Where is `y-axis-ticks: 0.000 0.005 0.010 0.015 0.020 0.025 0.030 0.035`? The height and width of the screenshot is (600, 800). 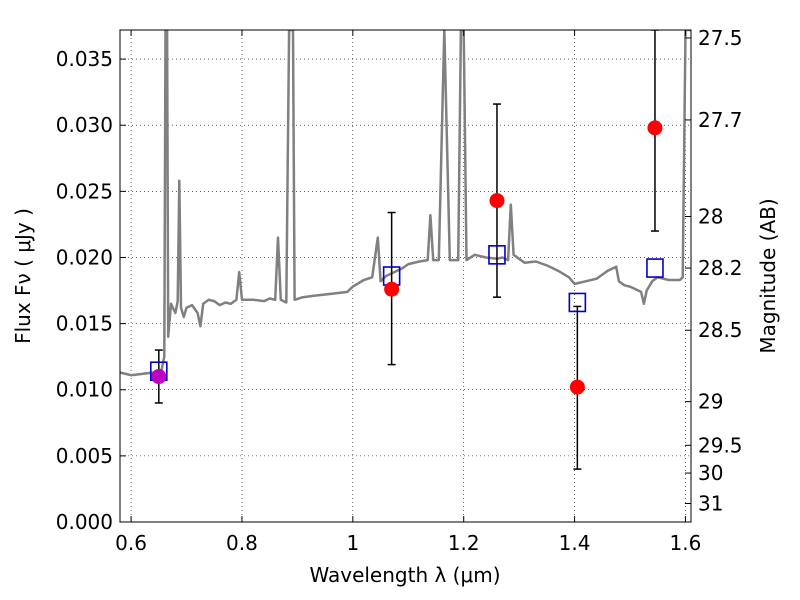
y-axis-ticks: 0.000 0.005 0.010 0.015 0.020 0.025 0.030 0.035 is located at coordinates (91, 290).